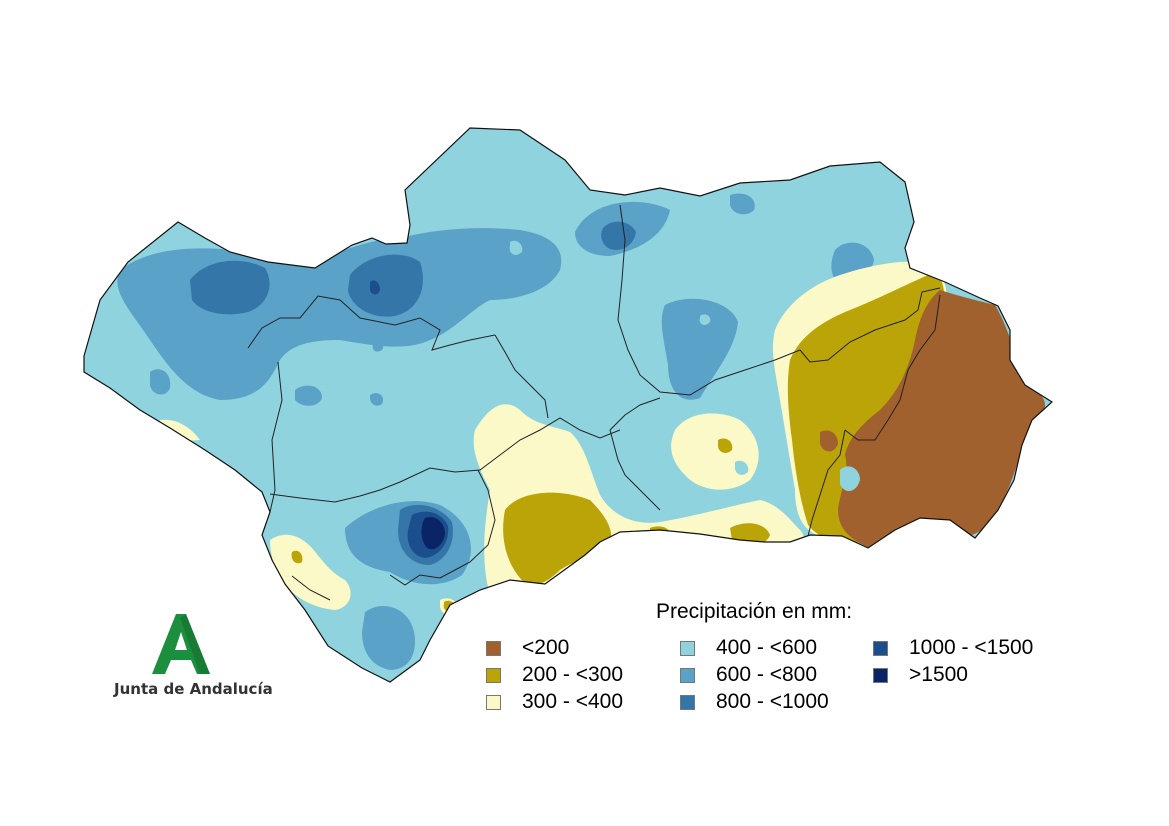  I want to click on legend-item: 300 - <400, so click(554, 702).